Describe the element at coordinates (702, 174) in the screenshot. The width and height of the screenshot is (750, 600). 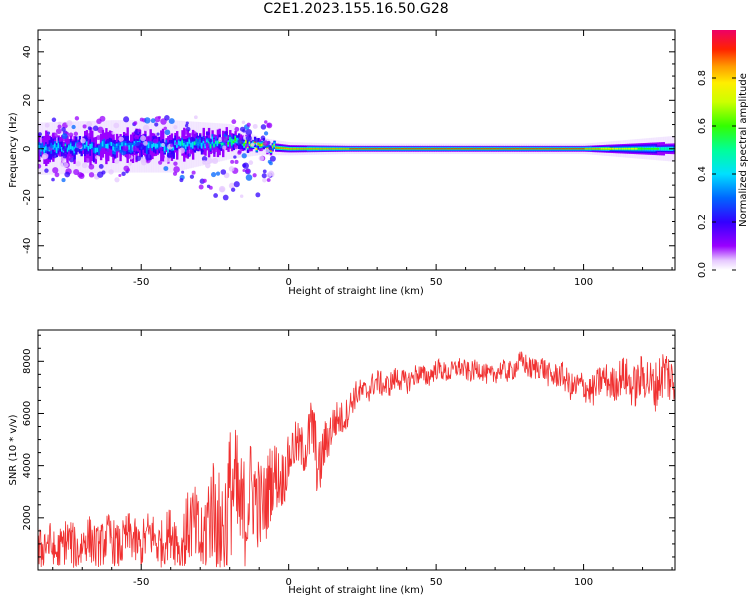
I see `colorbar-tick-label: 0.4` at that location.